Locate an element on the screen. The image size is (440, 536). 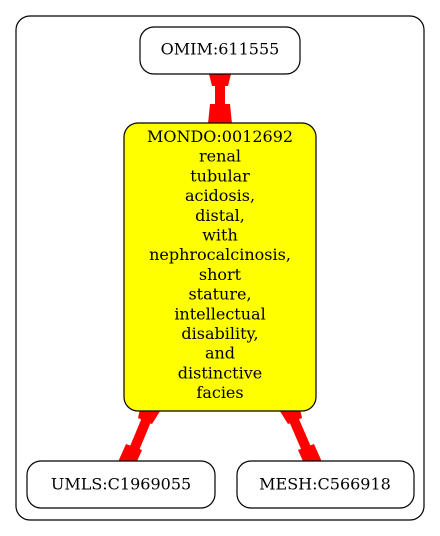
node-umls-label: UMLS:C1969055 is located at coordinates (121, 484).